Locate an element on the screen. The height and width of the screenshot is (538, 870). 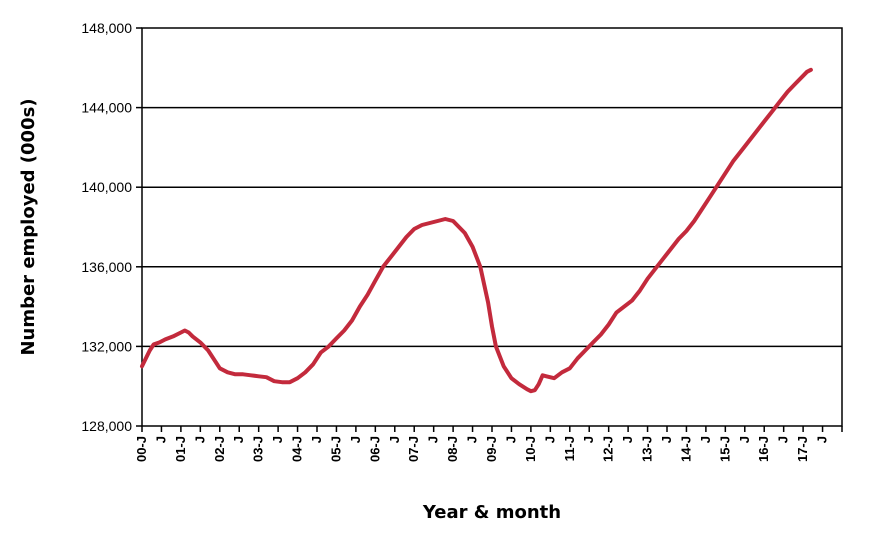
x-tick-label: 14-J is located at coordinates (685, 449).